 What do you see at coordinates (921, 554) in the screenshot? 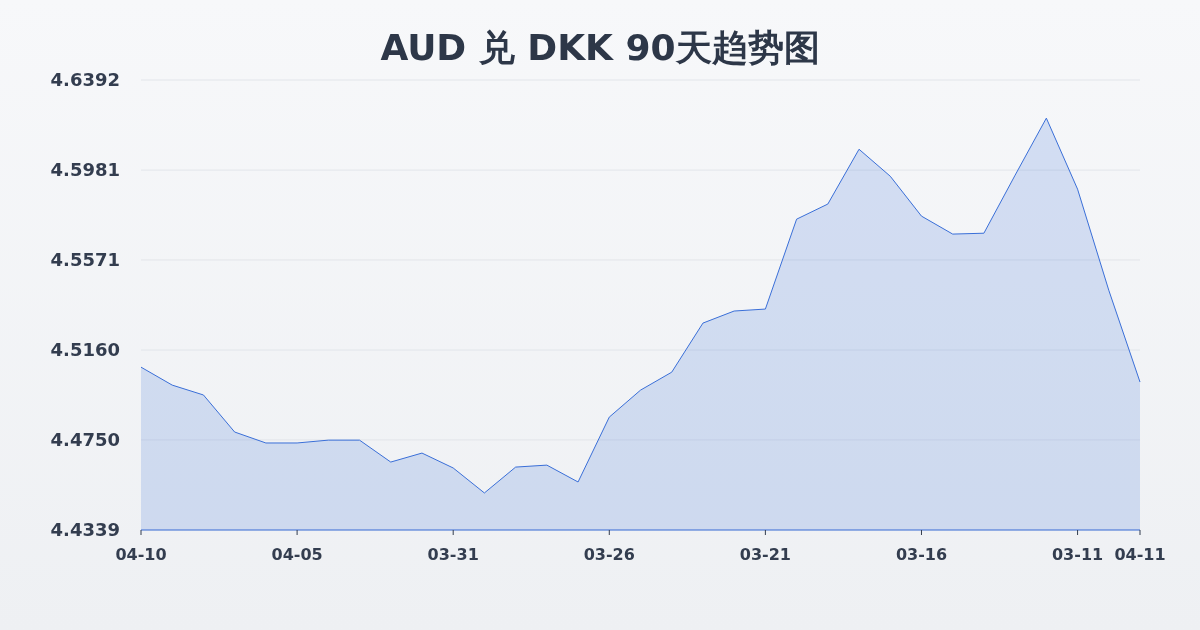
I see `x-tick-label: 03-16` at bounding box center [921, 554].